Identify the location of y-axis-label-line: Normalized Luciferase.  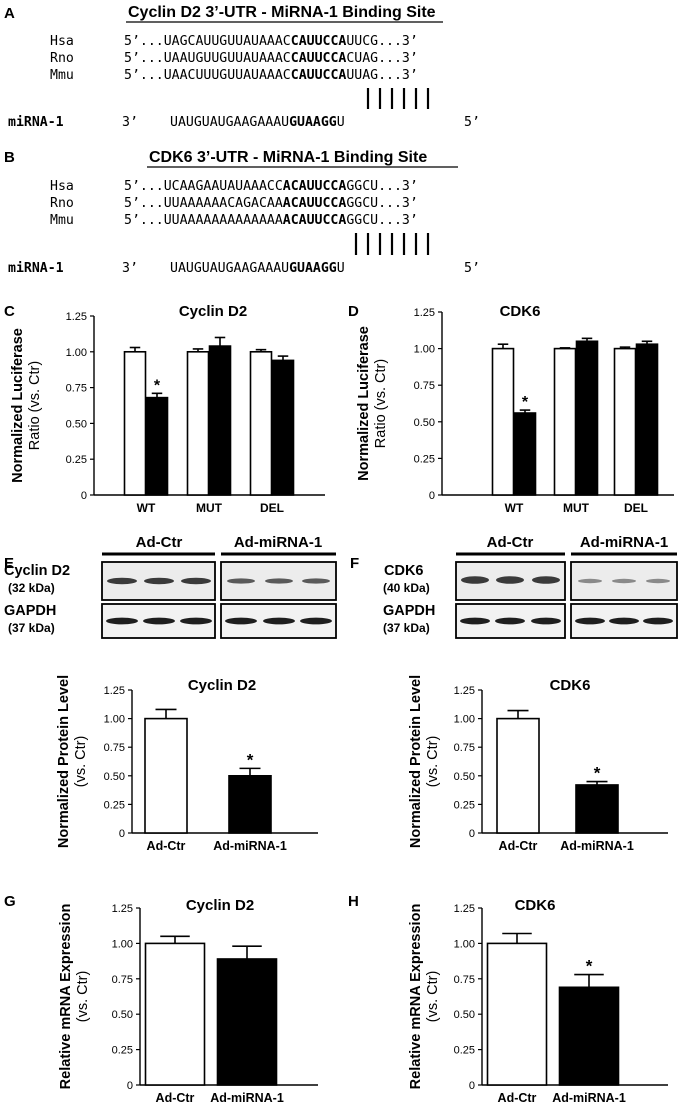
(364, 403).